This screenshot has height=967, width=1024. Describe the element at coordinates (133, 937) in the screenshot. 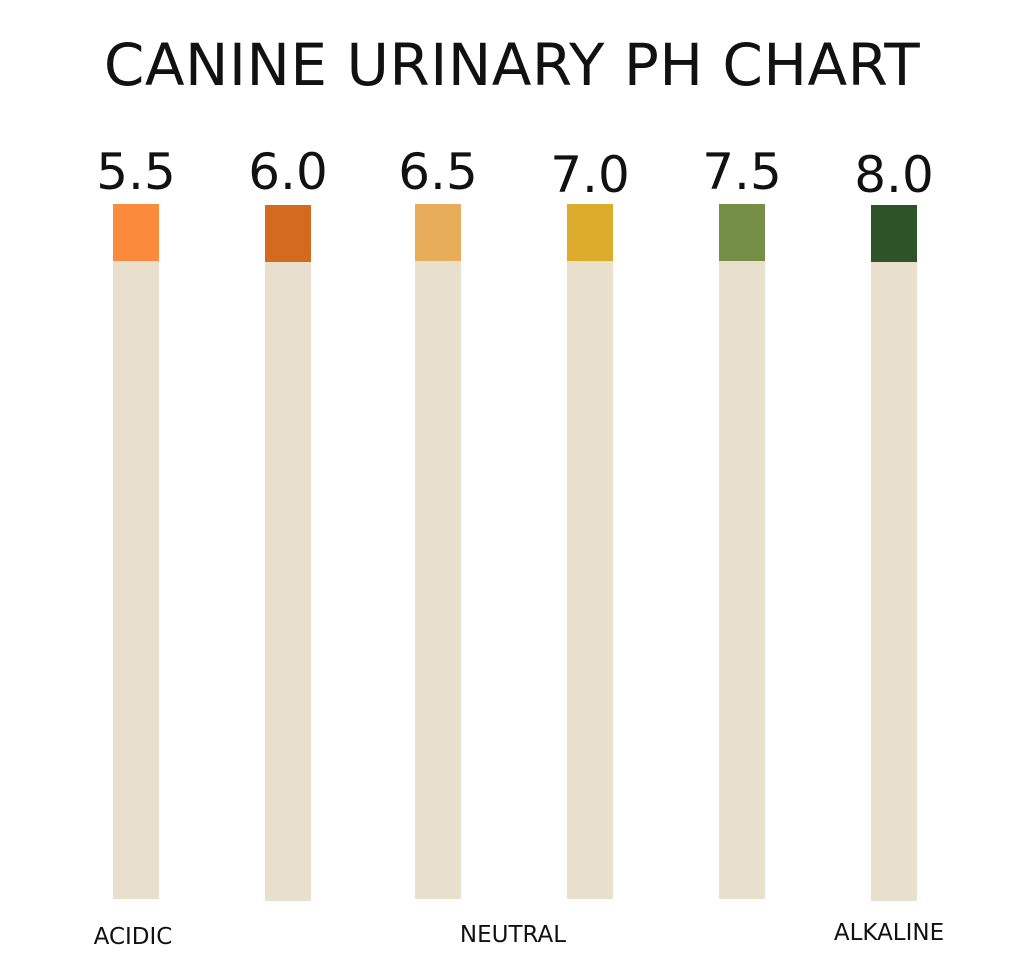

I see `zone-label-acidic: ACIDIC` at that location.